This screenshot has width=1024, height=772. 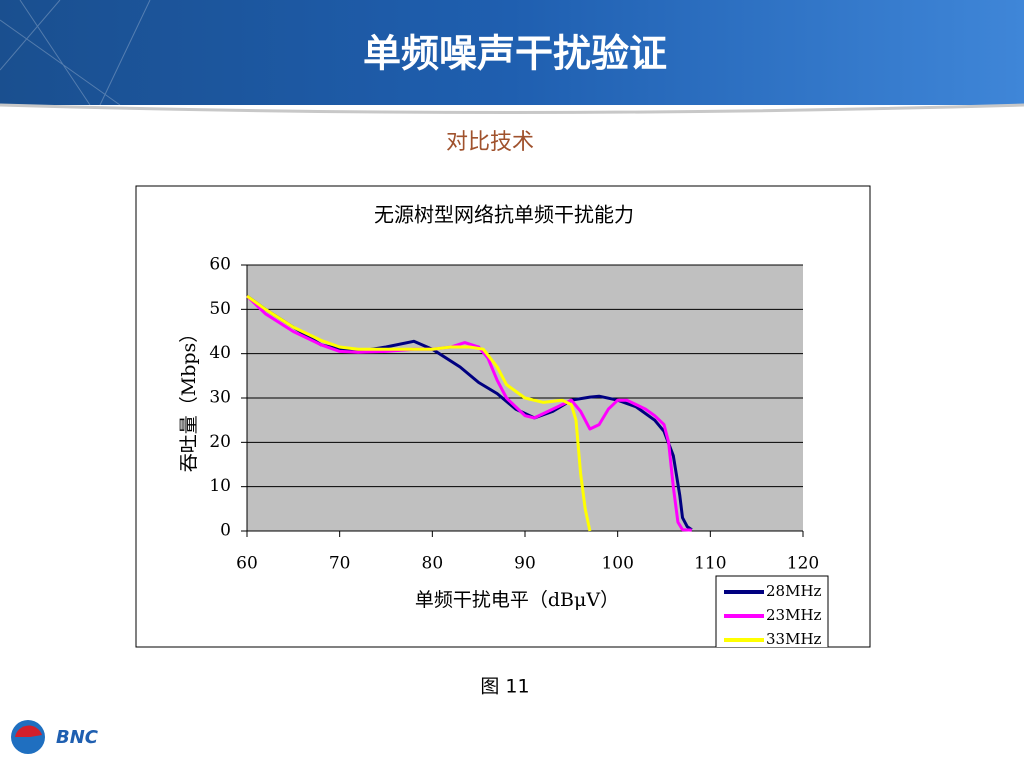 I want to click on logo-text: BNC, so click(x=77, y=737).